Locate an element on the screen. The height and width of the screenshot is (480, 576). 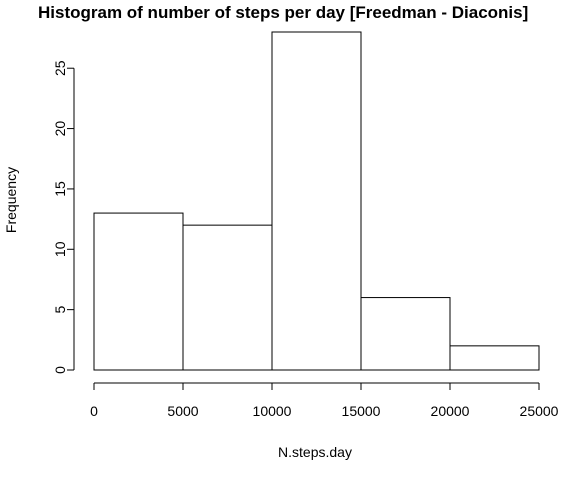
x-tick-label: 20000 is located at coordinates (450, 411).